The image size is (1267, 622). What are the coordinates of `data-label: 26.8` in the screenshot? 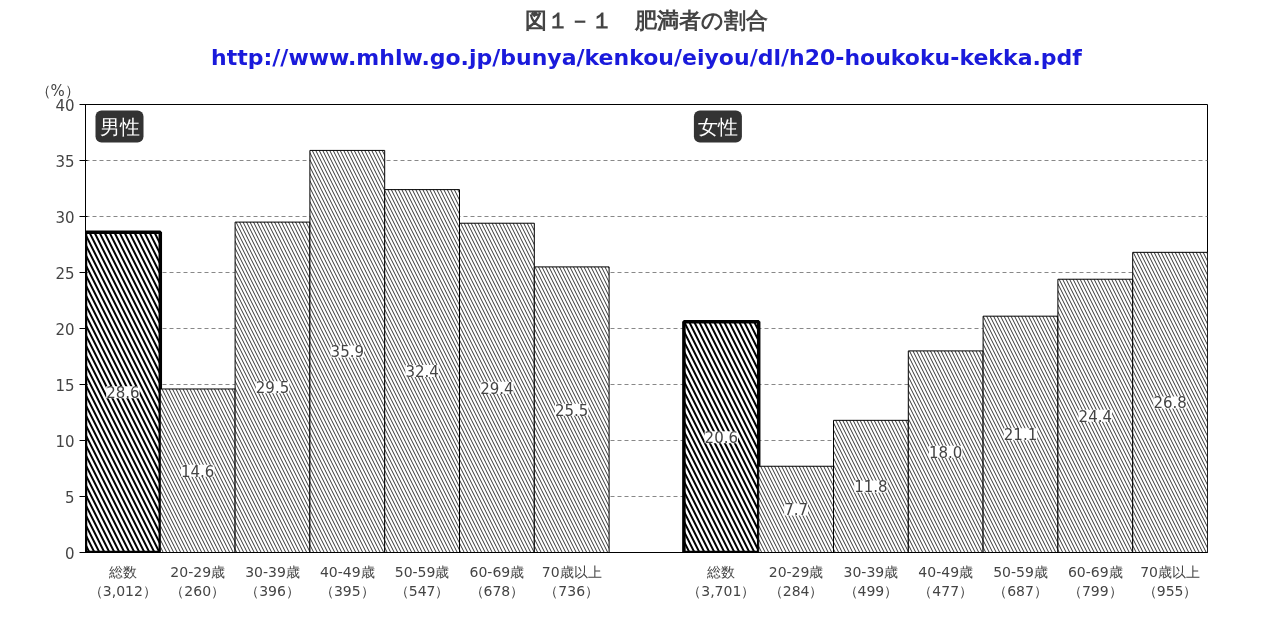 It's located at (1170, 403).